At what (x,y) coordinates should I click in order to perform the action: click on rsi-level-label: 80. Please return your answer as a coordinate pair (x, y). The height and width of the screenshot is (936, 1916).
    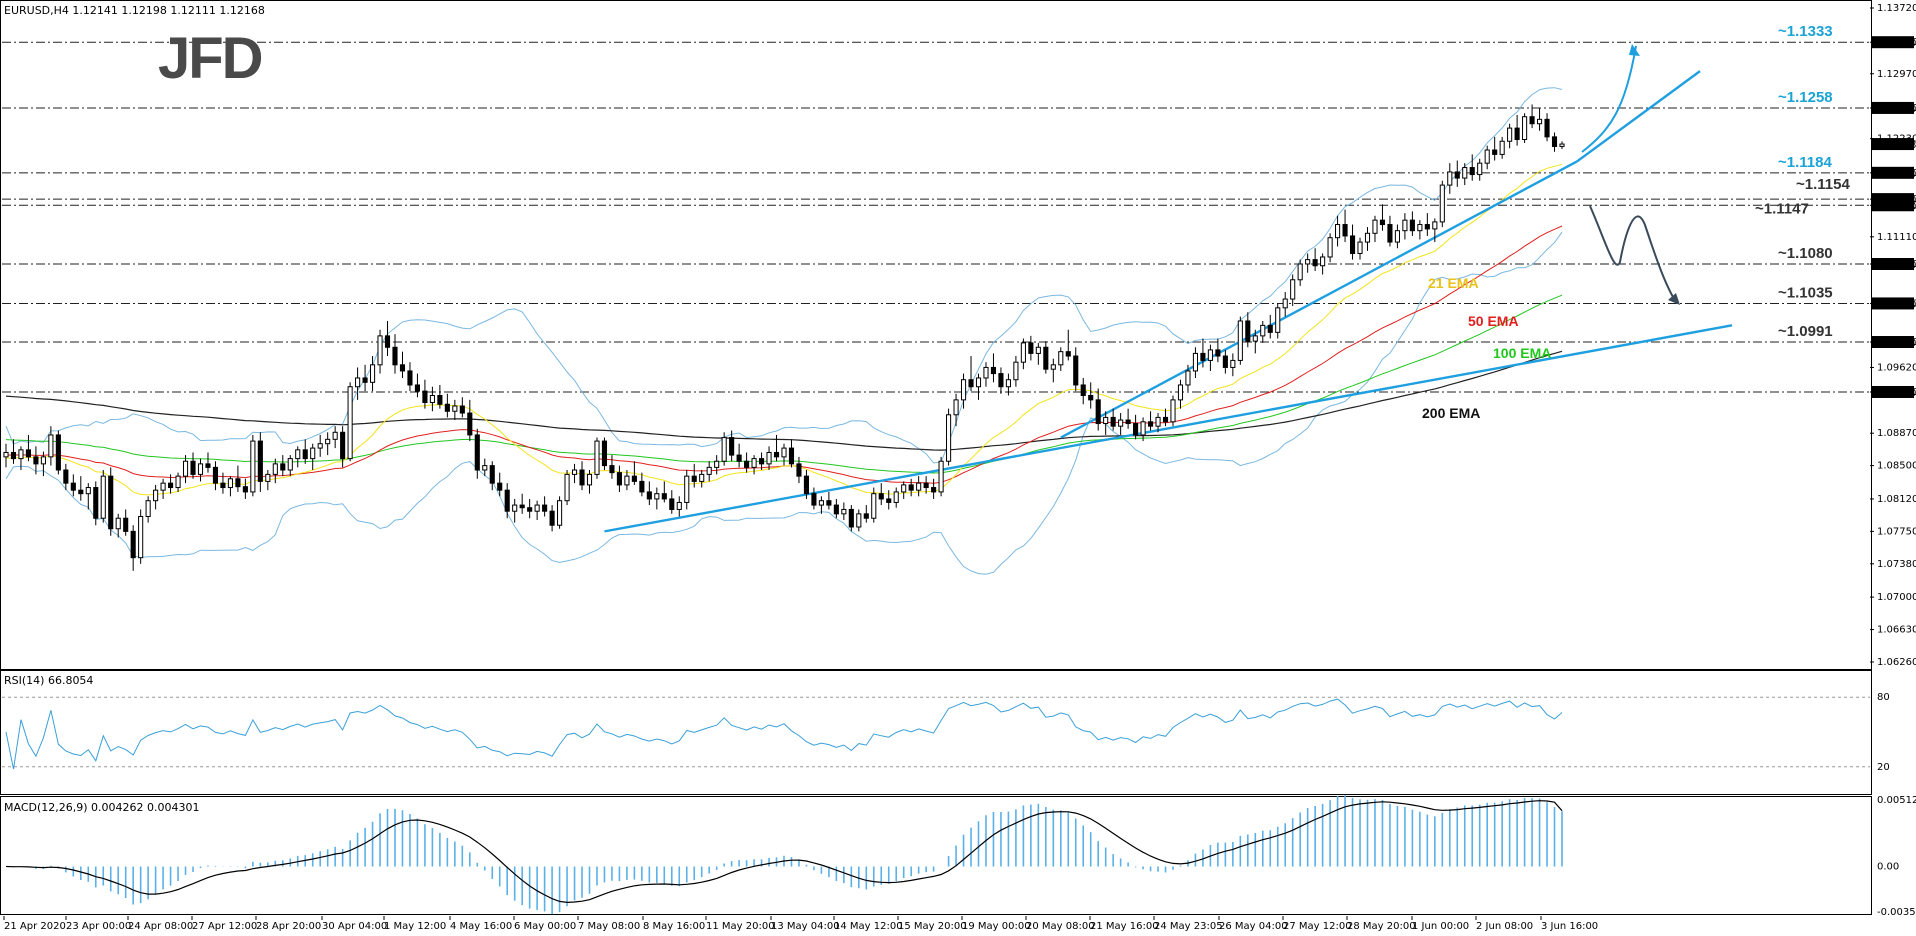
    Looking at the image, I should click on (1883, 697).